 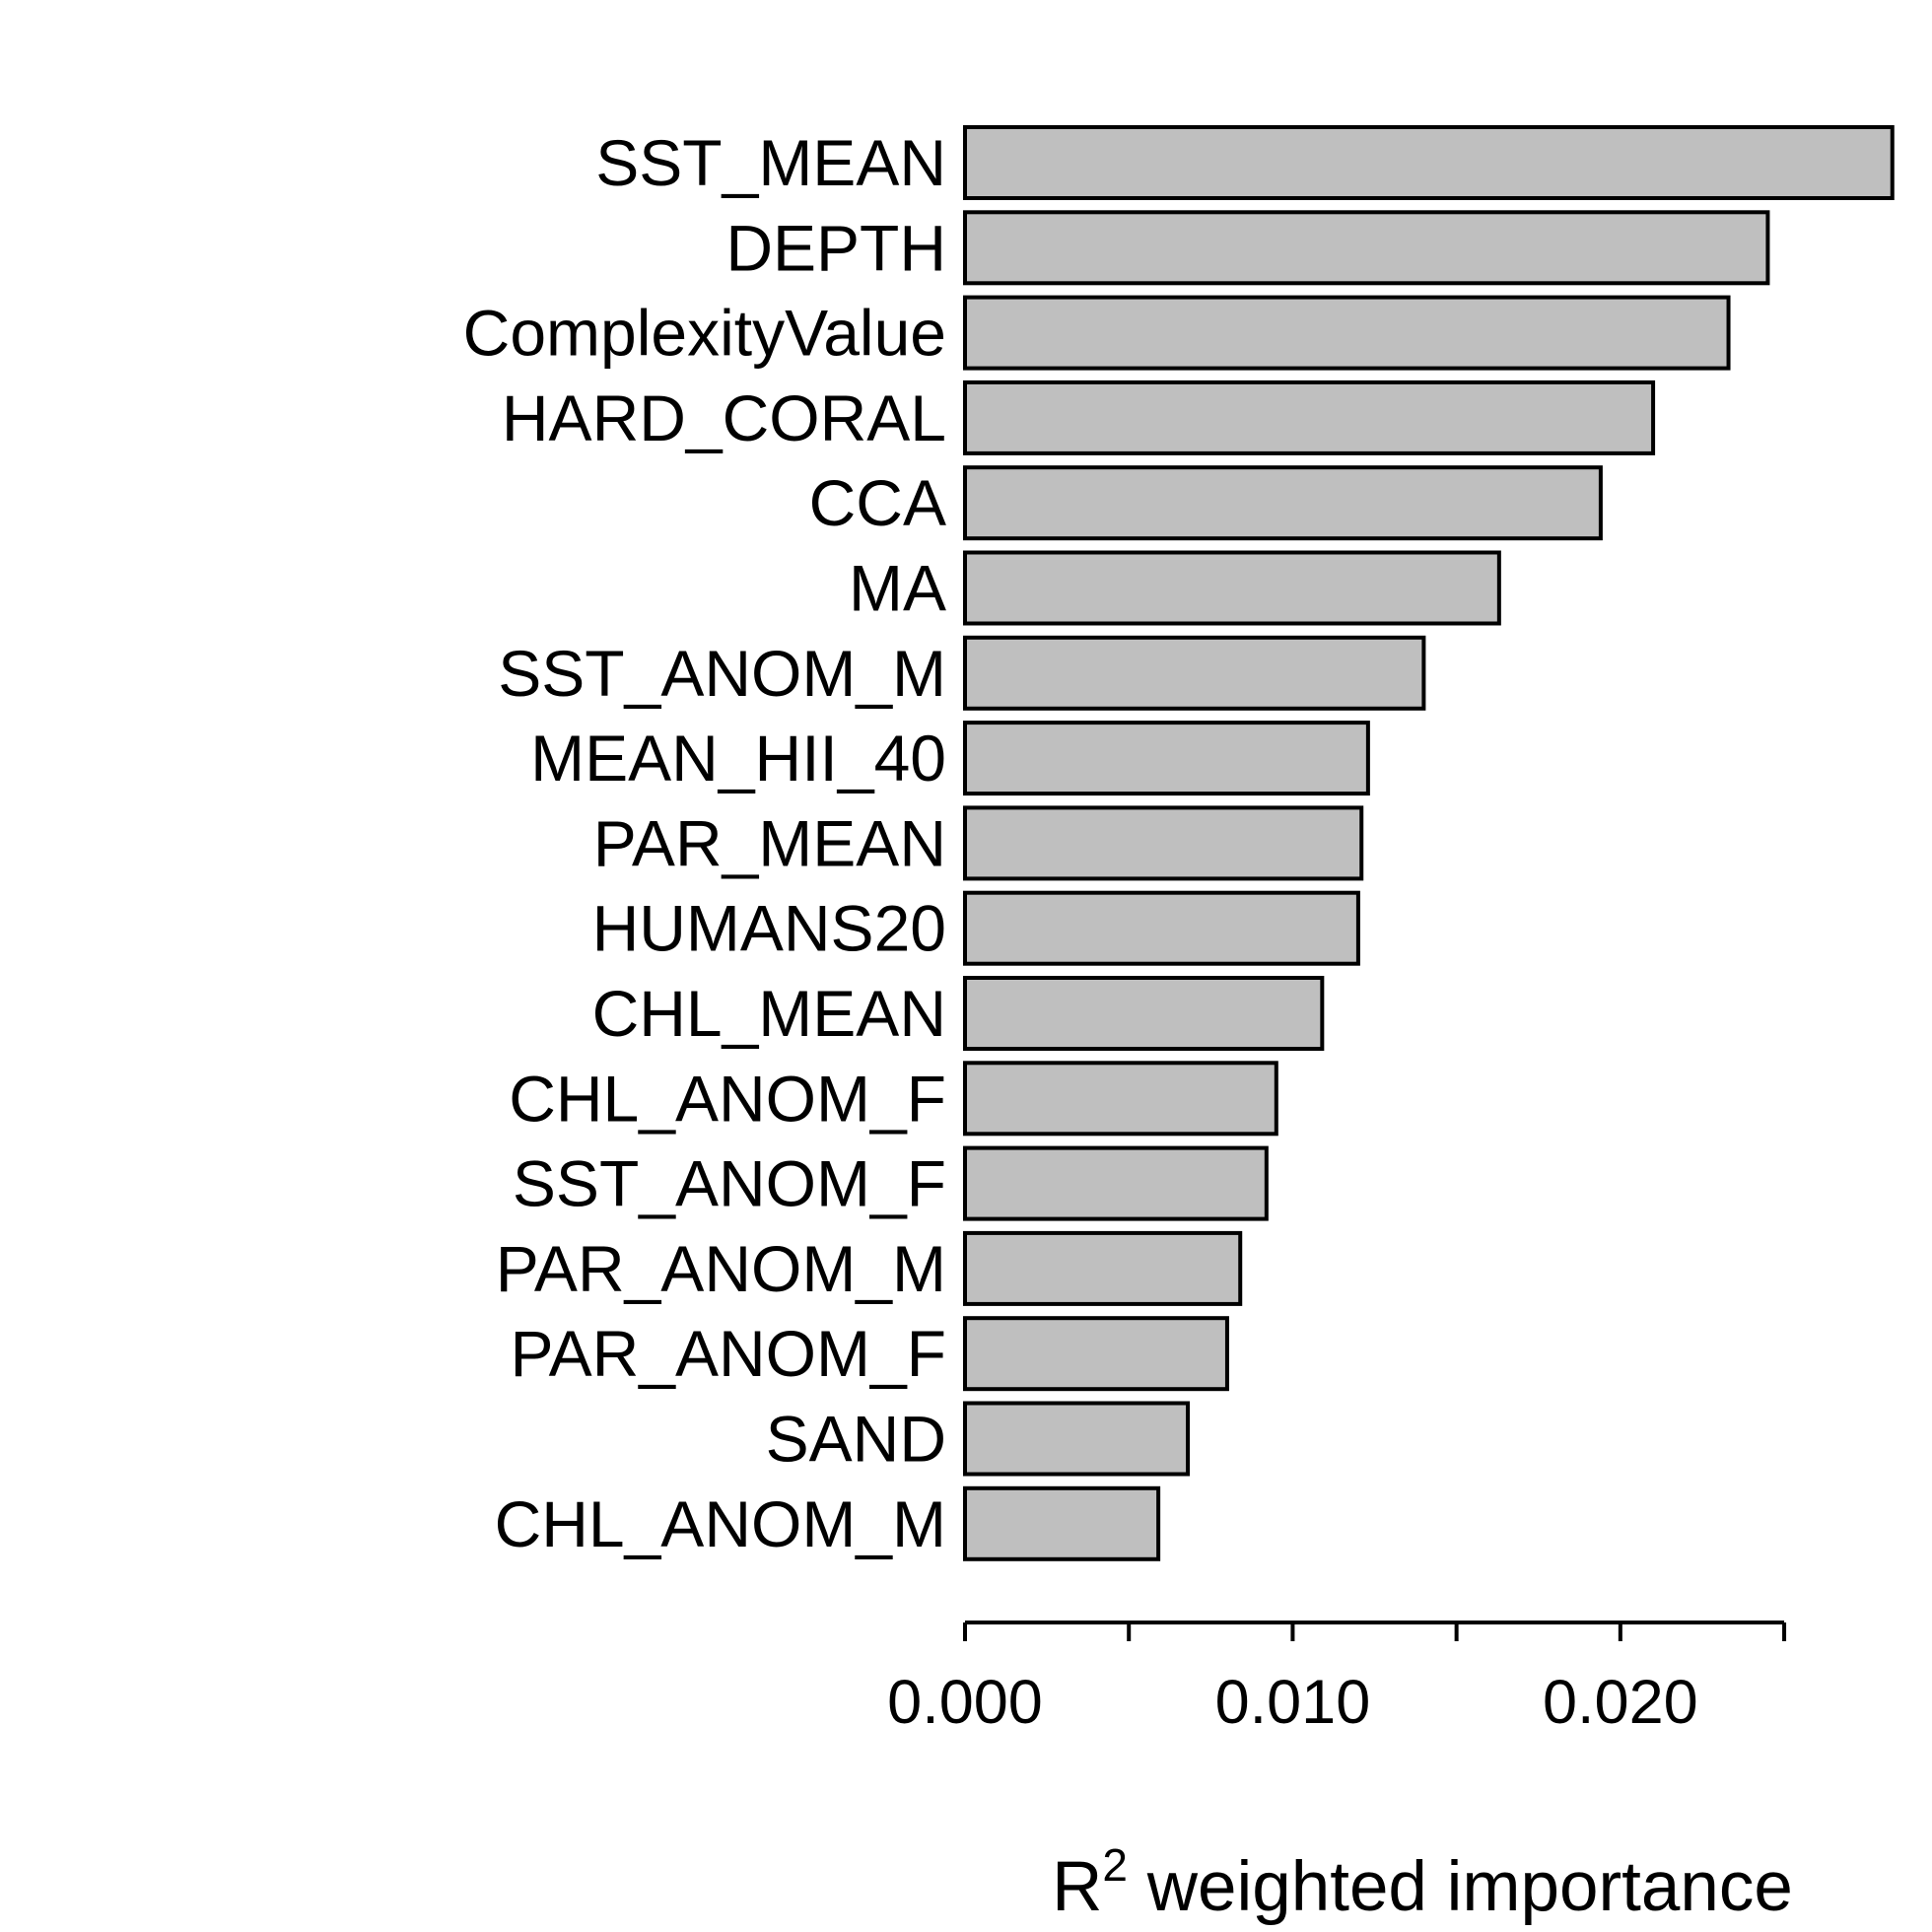 I want to click on y-tick-label: SST_ANOM_F, so click(x=730, y=1183).